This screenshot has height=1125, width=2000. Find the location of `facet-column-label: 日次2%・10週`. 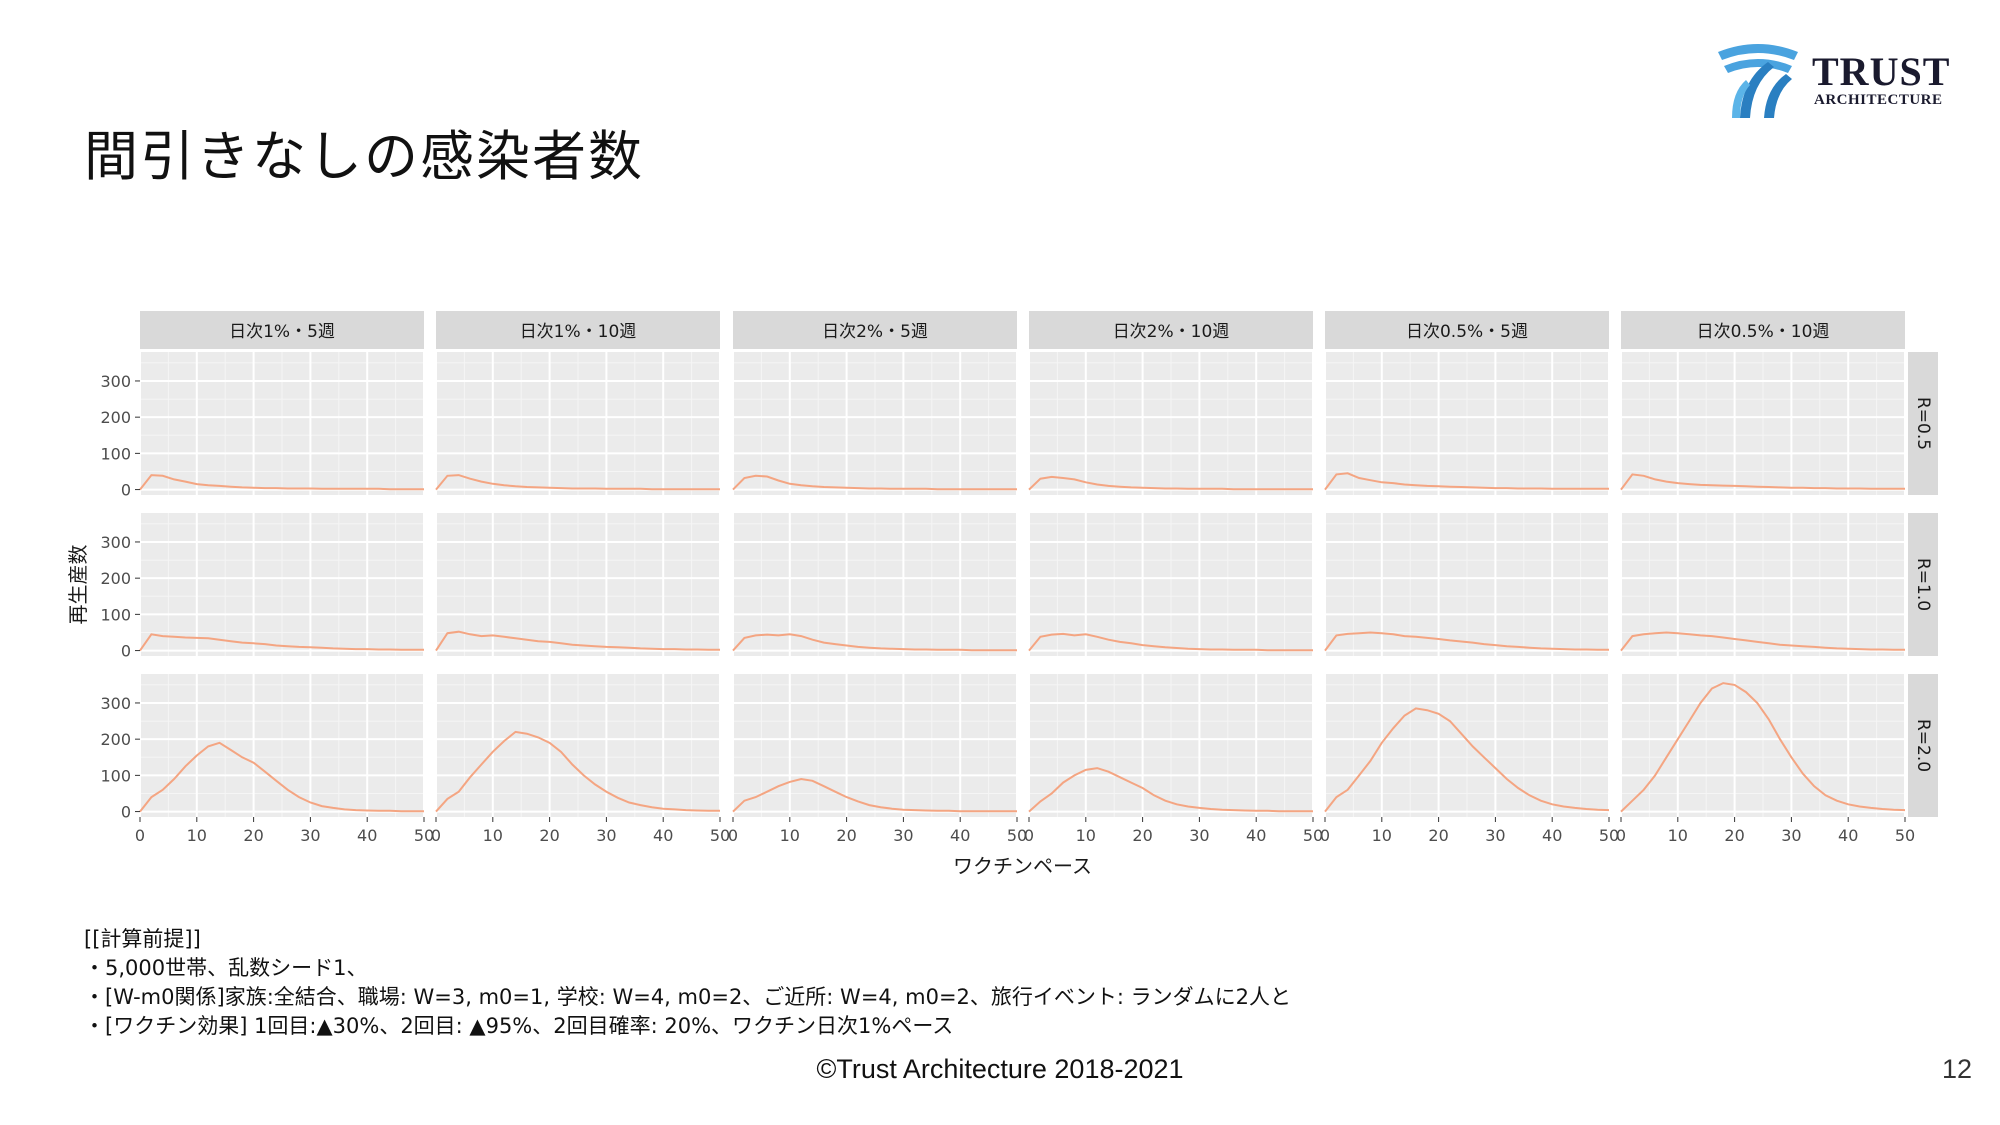

facet-column-label: 日次2%・10週 is located at coordinates (1171, 332).